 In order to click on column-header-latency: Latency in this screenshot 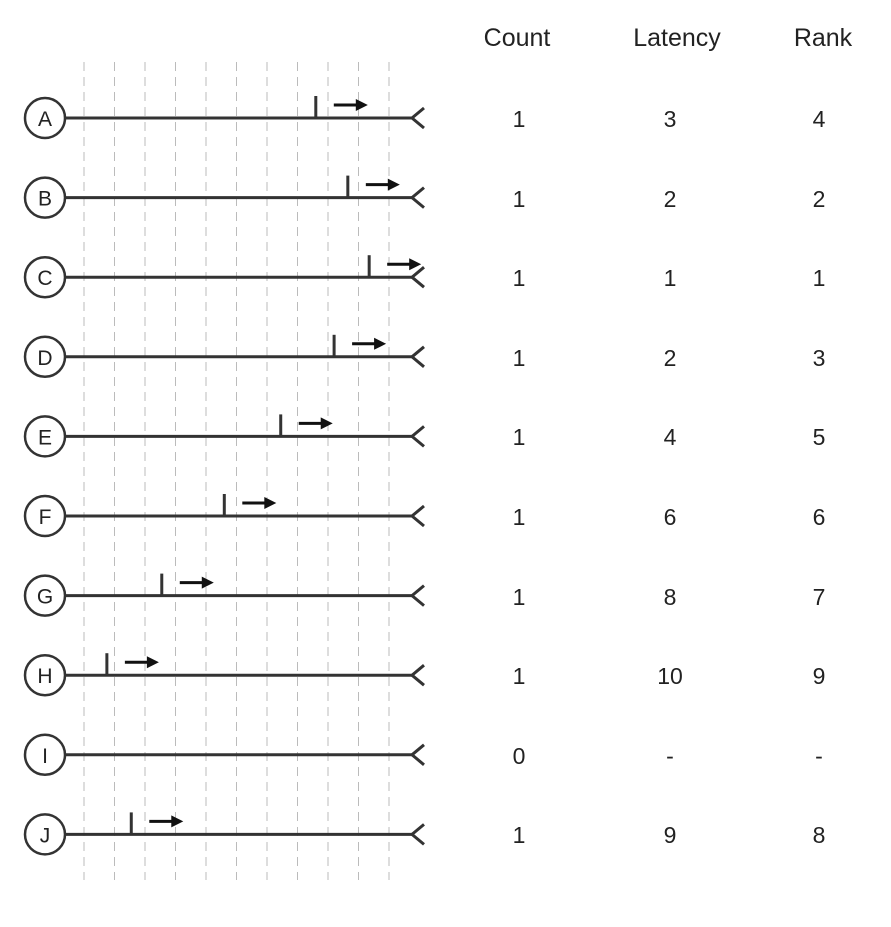, I will do `click(677, 38)`.